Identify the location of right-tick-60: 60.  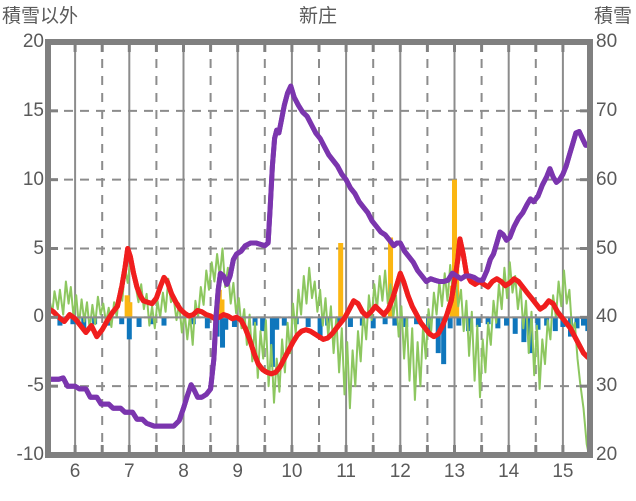
(607, 179).